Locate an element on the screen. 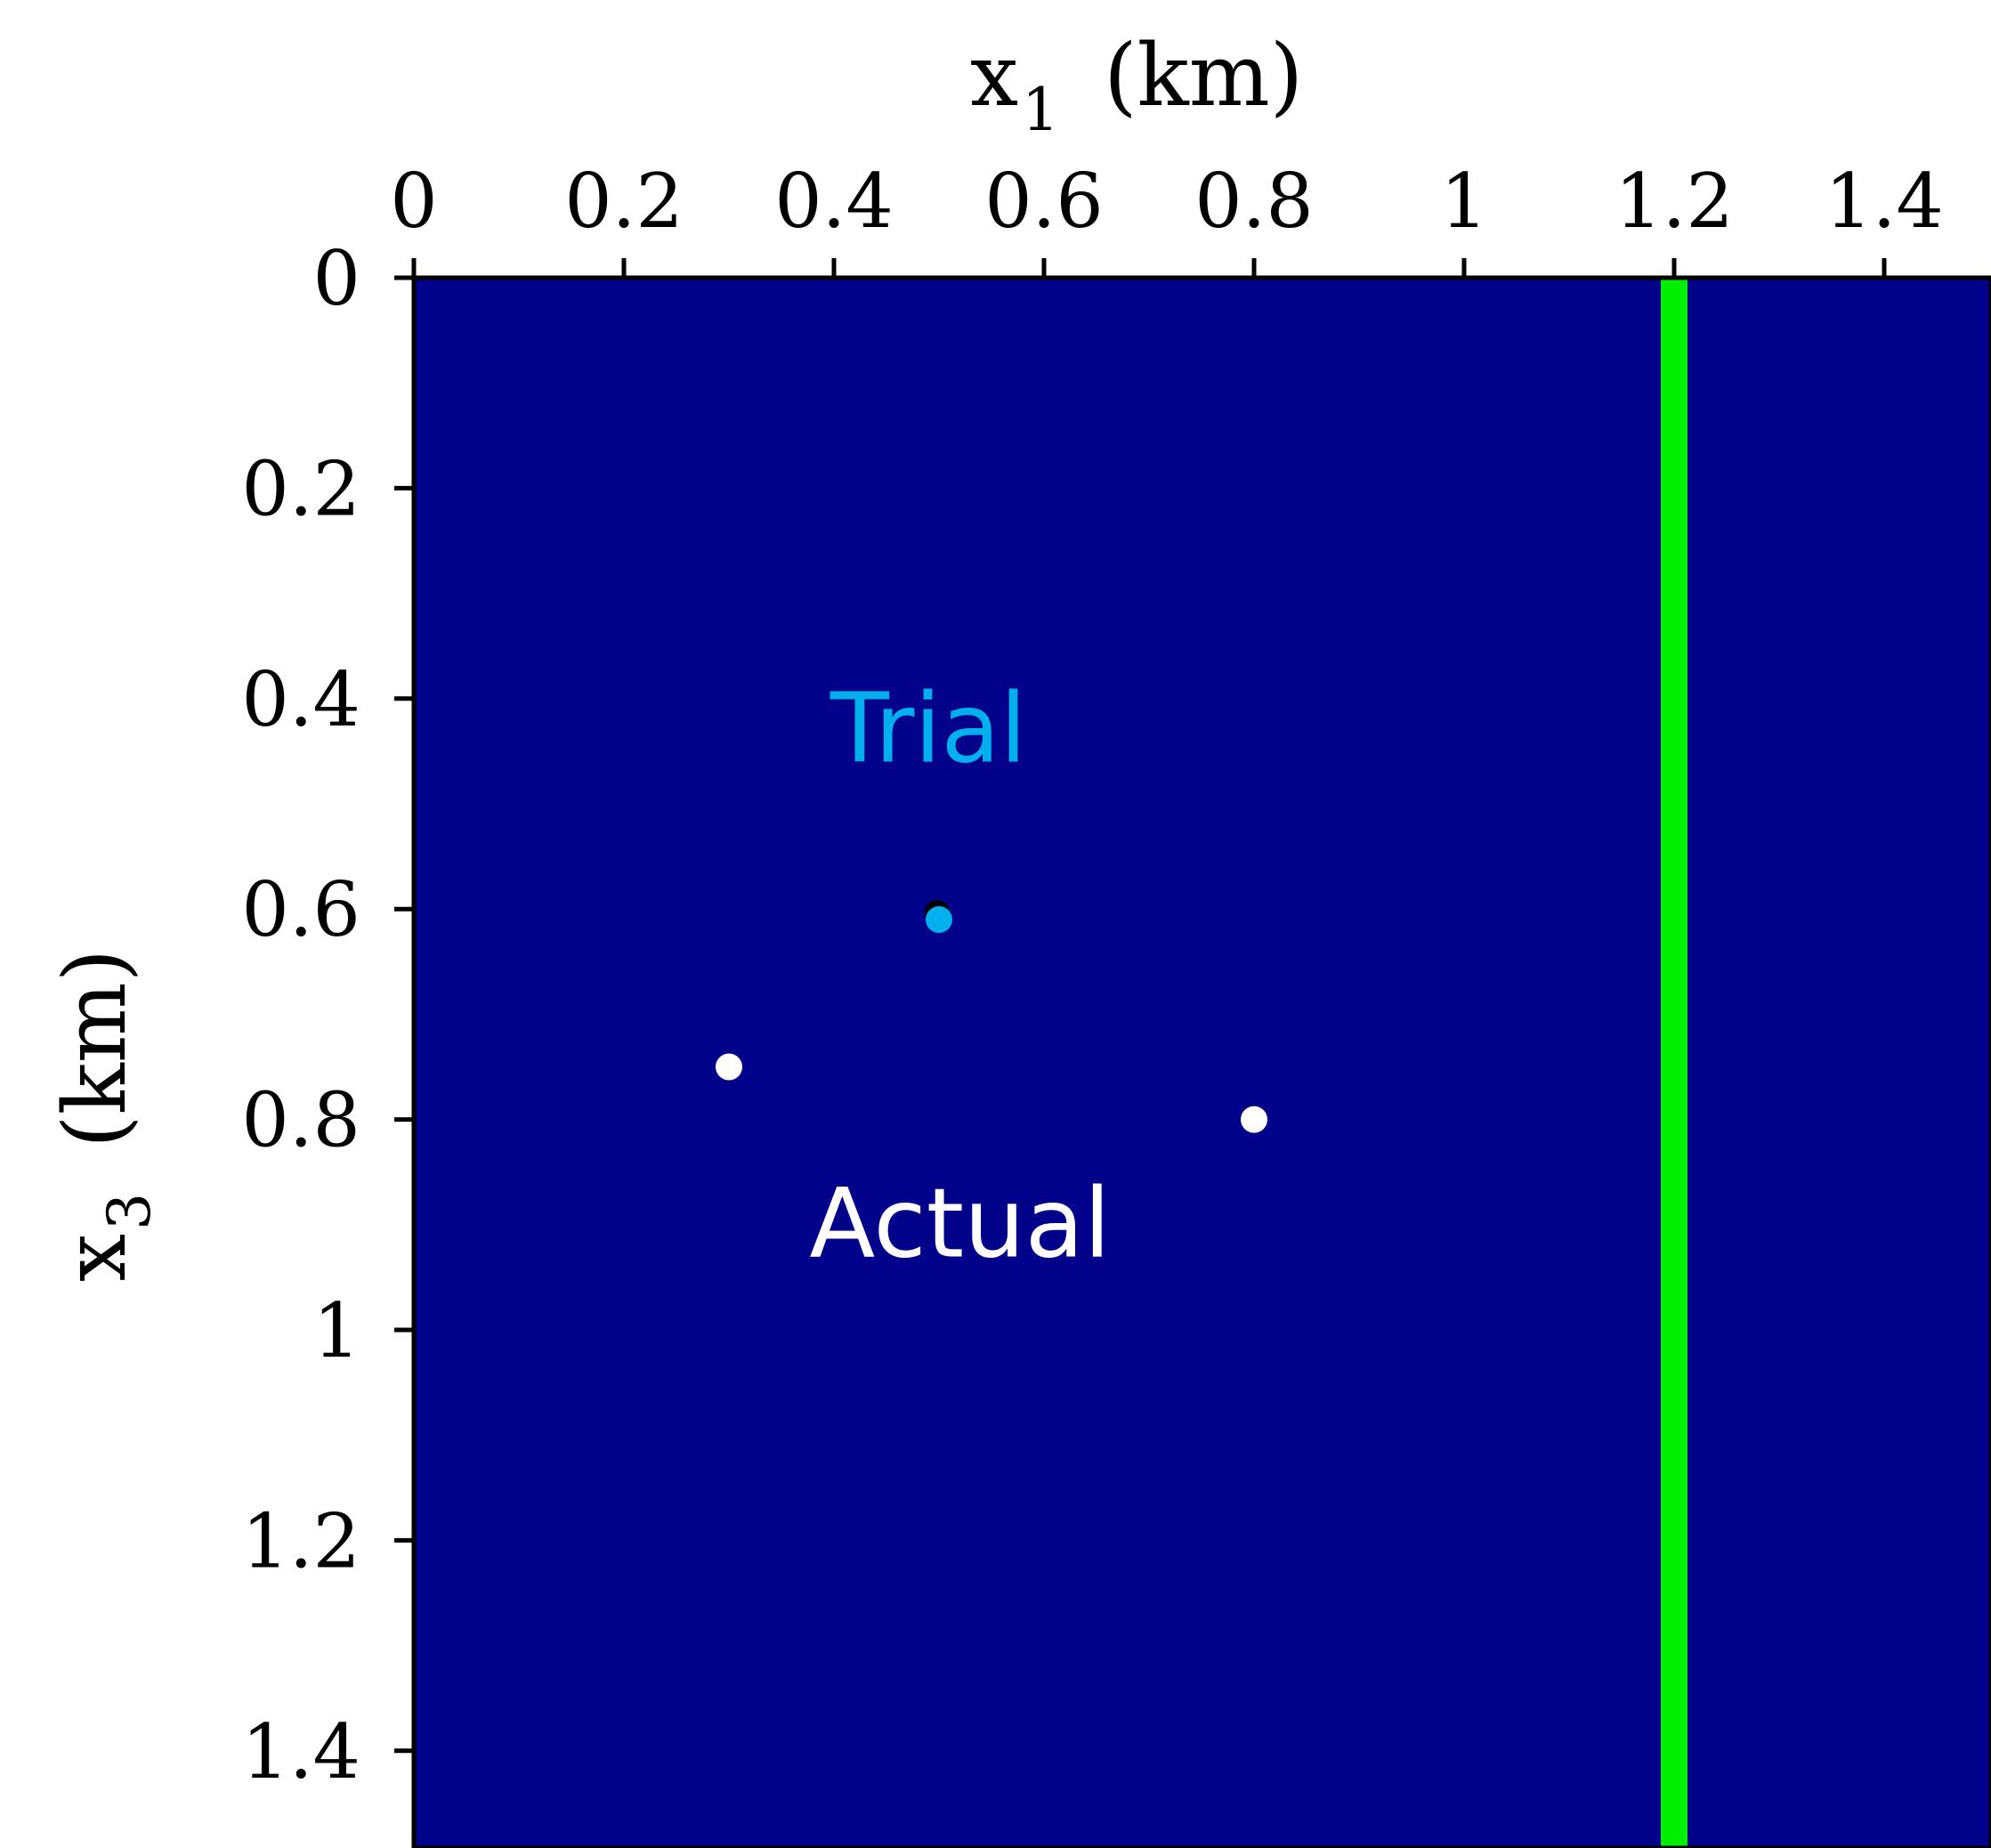  y-tick-label: 0.6 is located at coordinates (300, 909).